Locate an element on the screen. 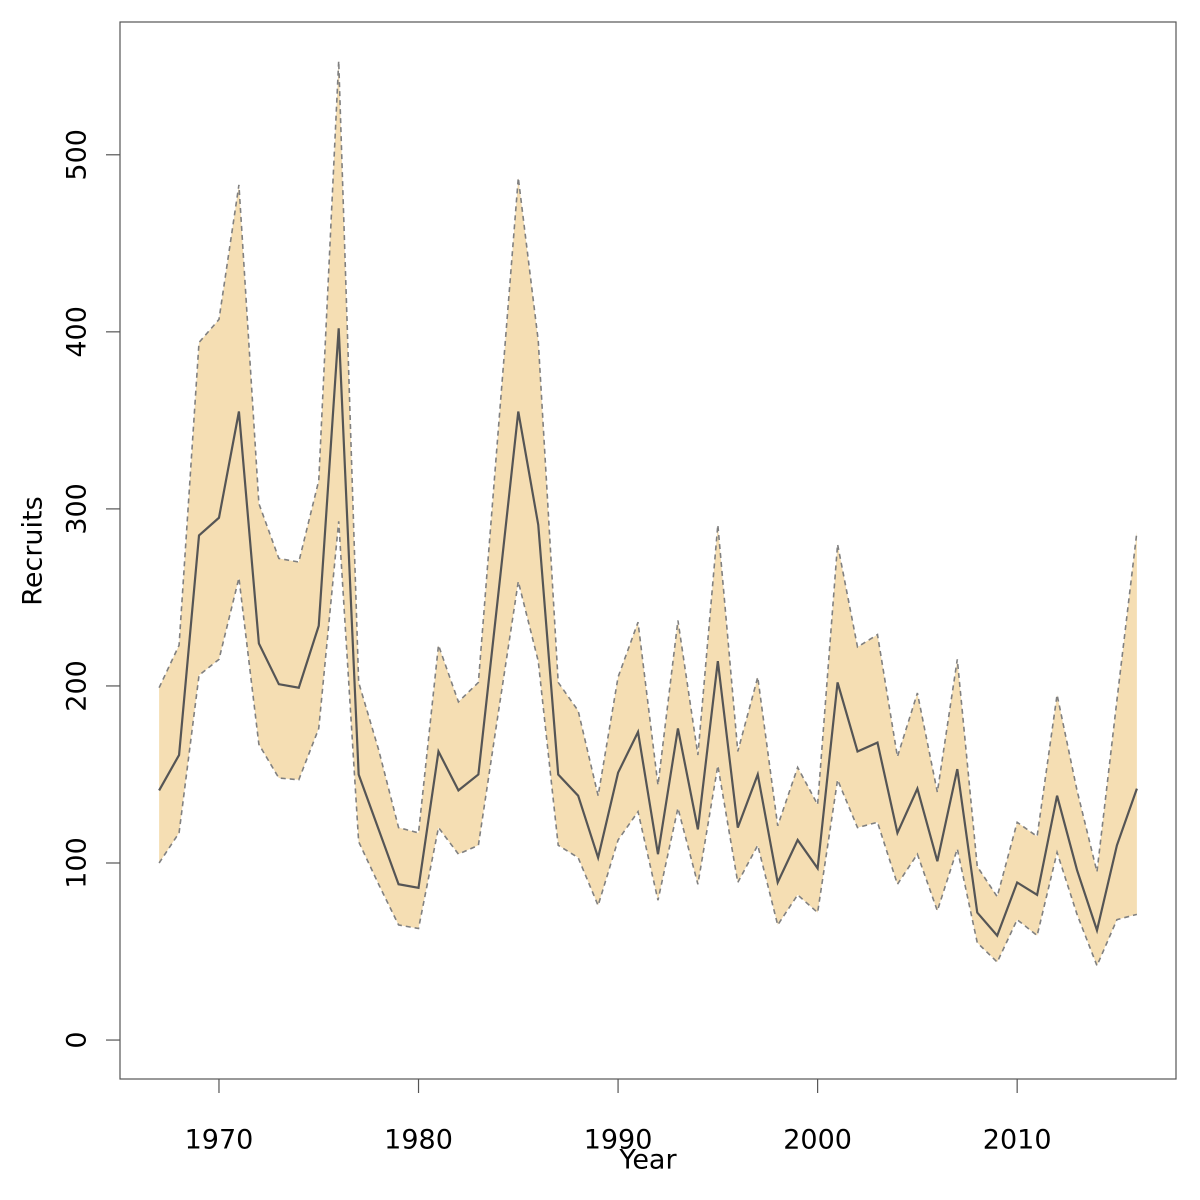  x-tick-label: 1980 is located at coordinates (418, 1140).